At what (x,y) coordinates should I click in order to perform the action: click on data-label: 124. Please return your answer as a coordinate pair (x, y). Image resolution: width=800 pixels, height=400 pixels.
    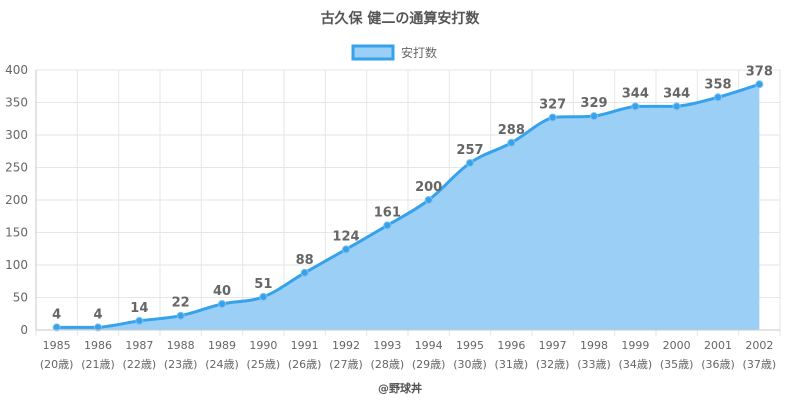
    Looking at the image, I should click on (345, 236).